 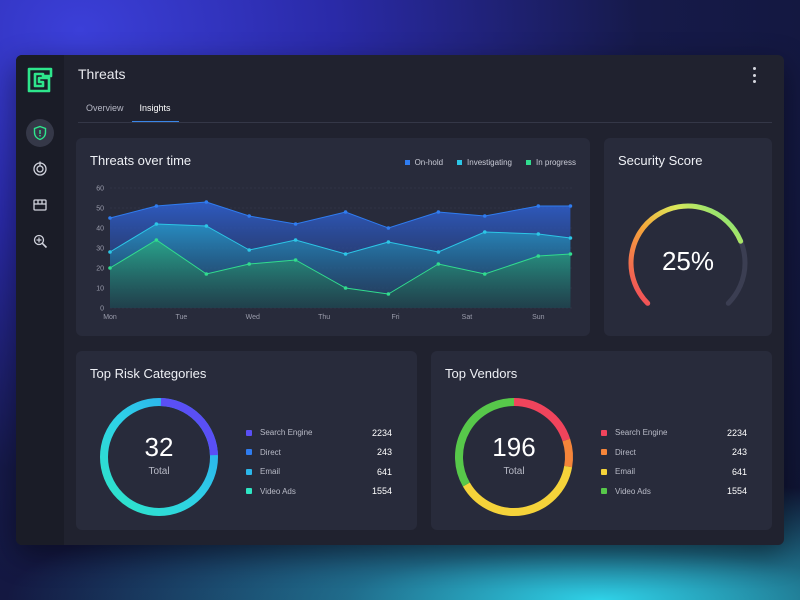 What do you see at coordinates (542, 420) in the screenshot?
I see `vendor-segment-search-engine` at bounding box center [542, 420].